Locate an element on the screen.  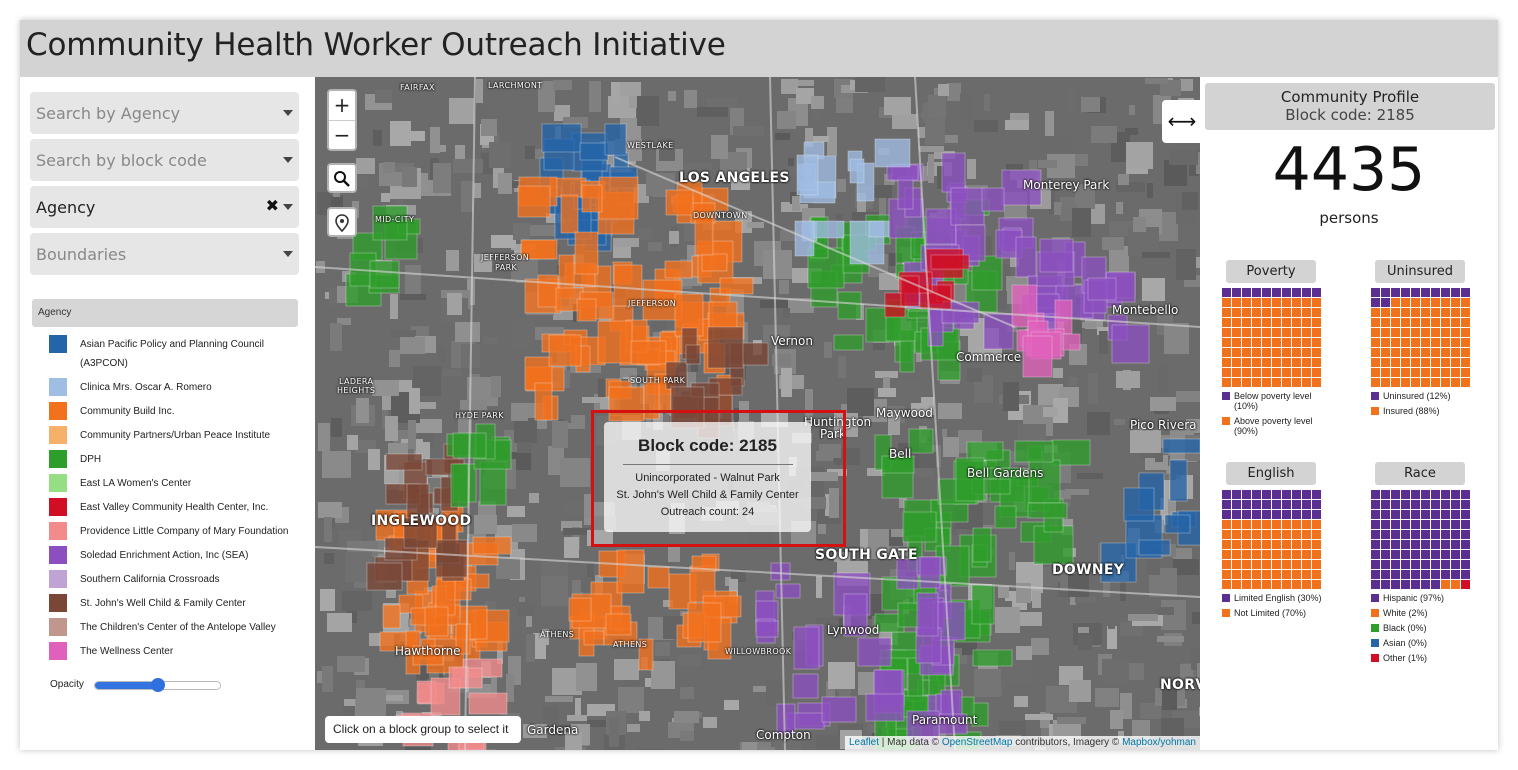
zoom-in-button: + is located at coordinates (342, 105).